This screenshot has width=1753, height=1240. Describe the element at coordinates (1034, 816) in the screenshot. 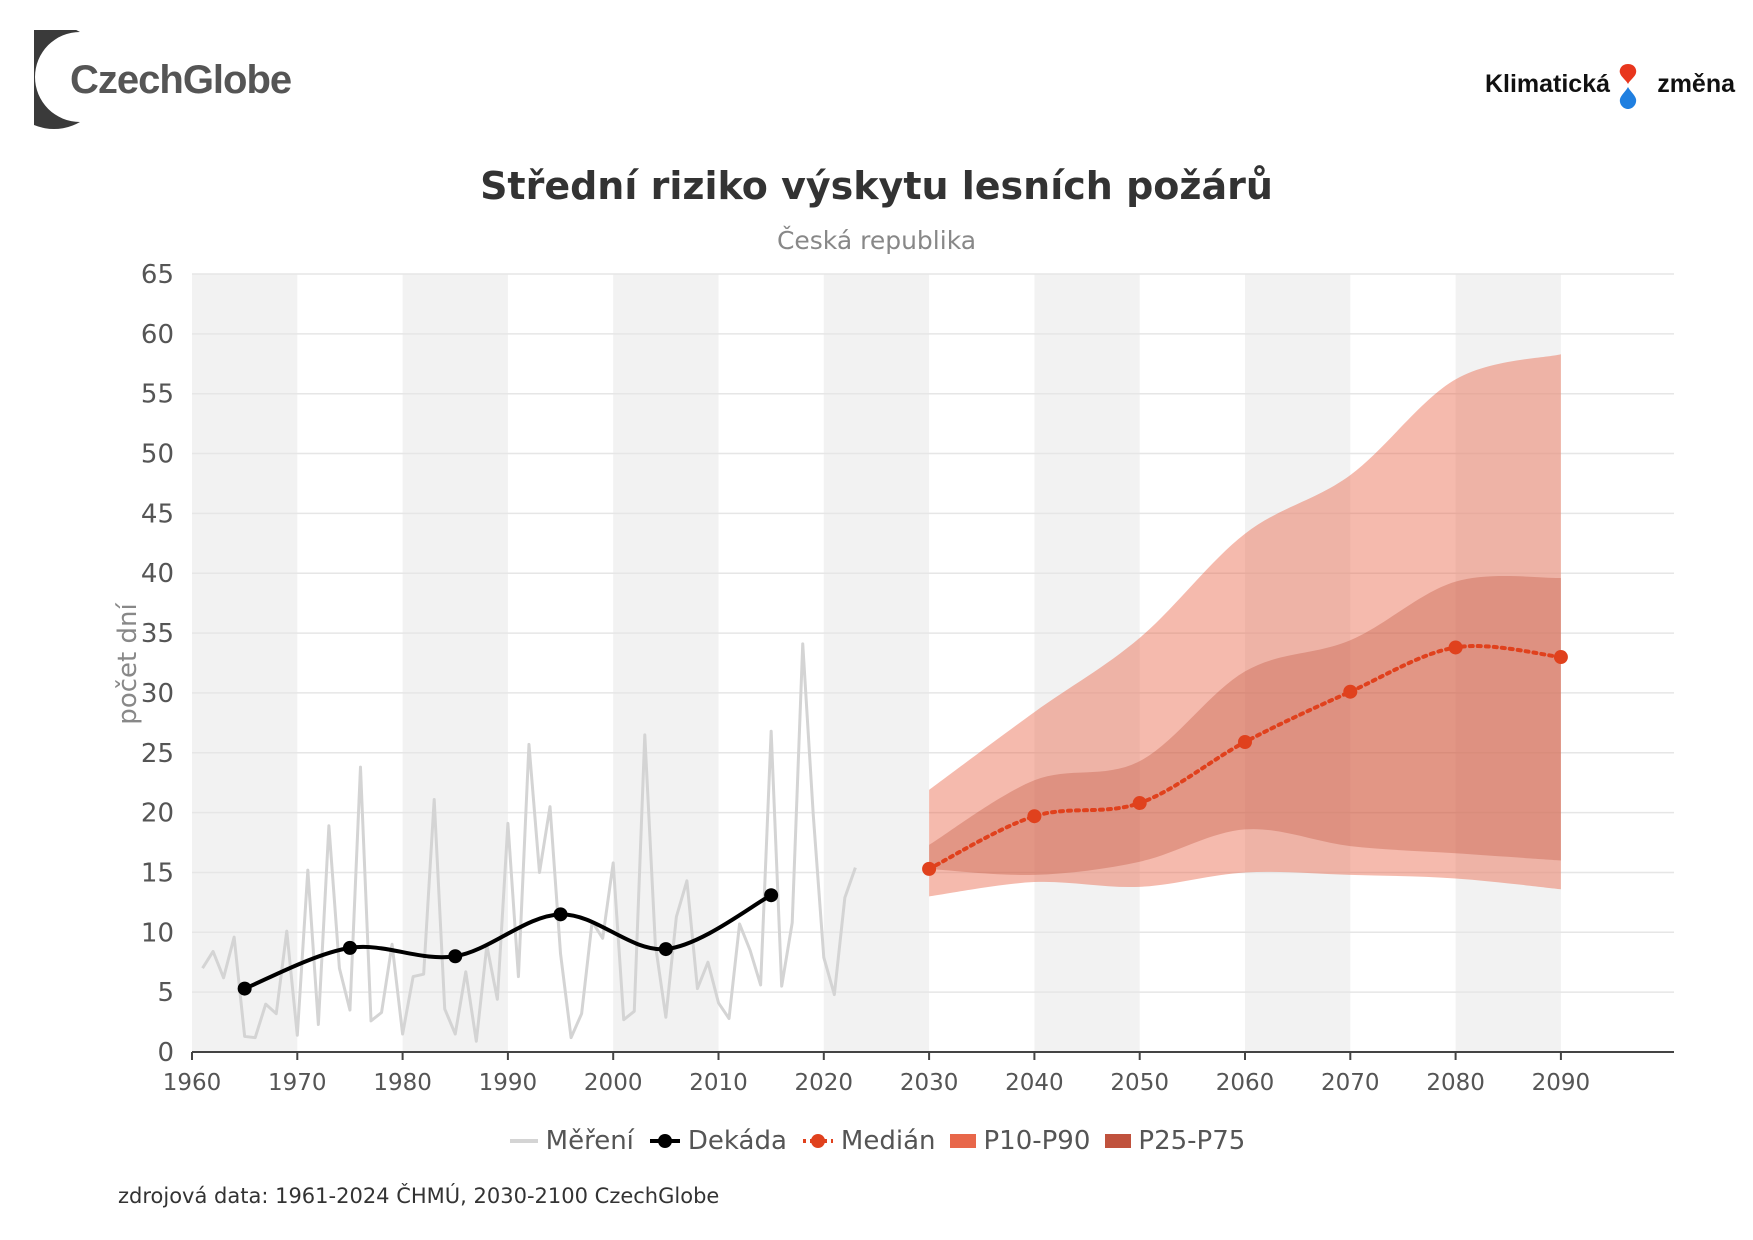

I see `point-median-2040` at that location.